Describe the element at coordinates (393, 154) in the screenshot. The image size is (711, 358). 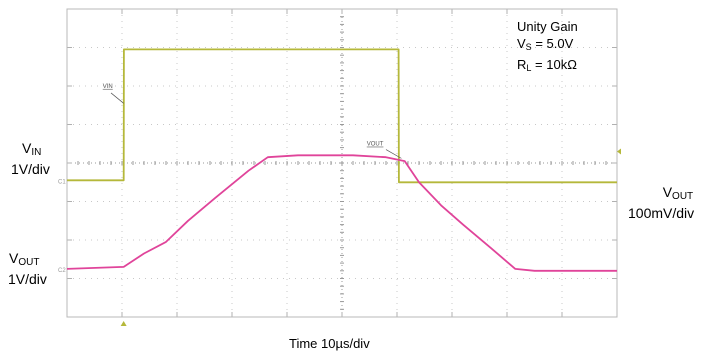
I see `vout-tag-leader` at that location.